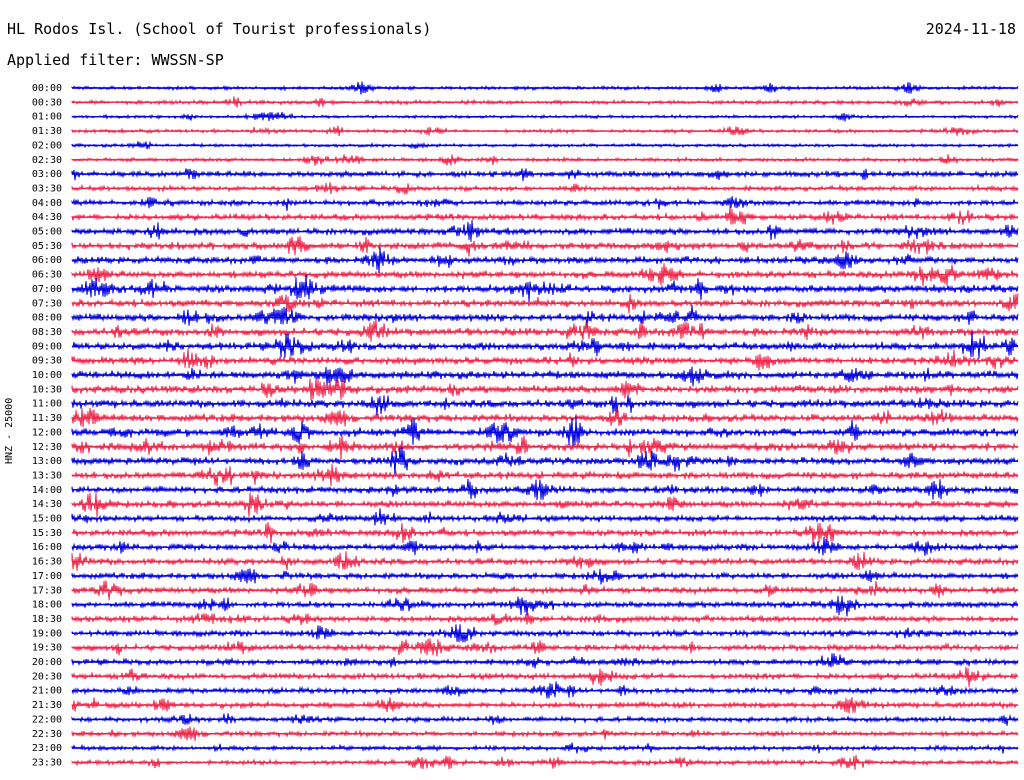  Describe the element at coordinates (47, 203) in the screenshot. I see `row-time-label: 04:00` at that location.